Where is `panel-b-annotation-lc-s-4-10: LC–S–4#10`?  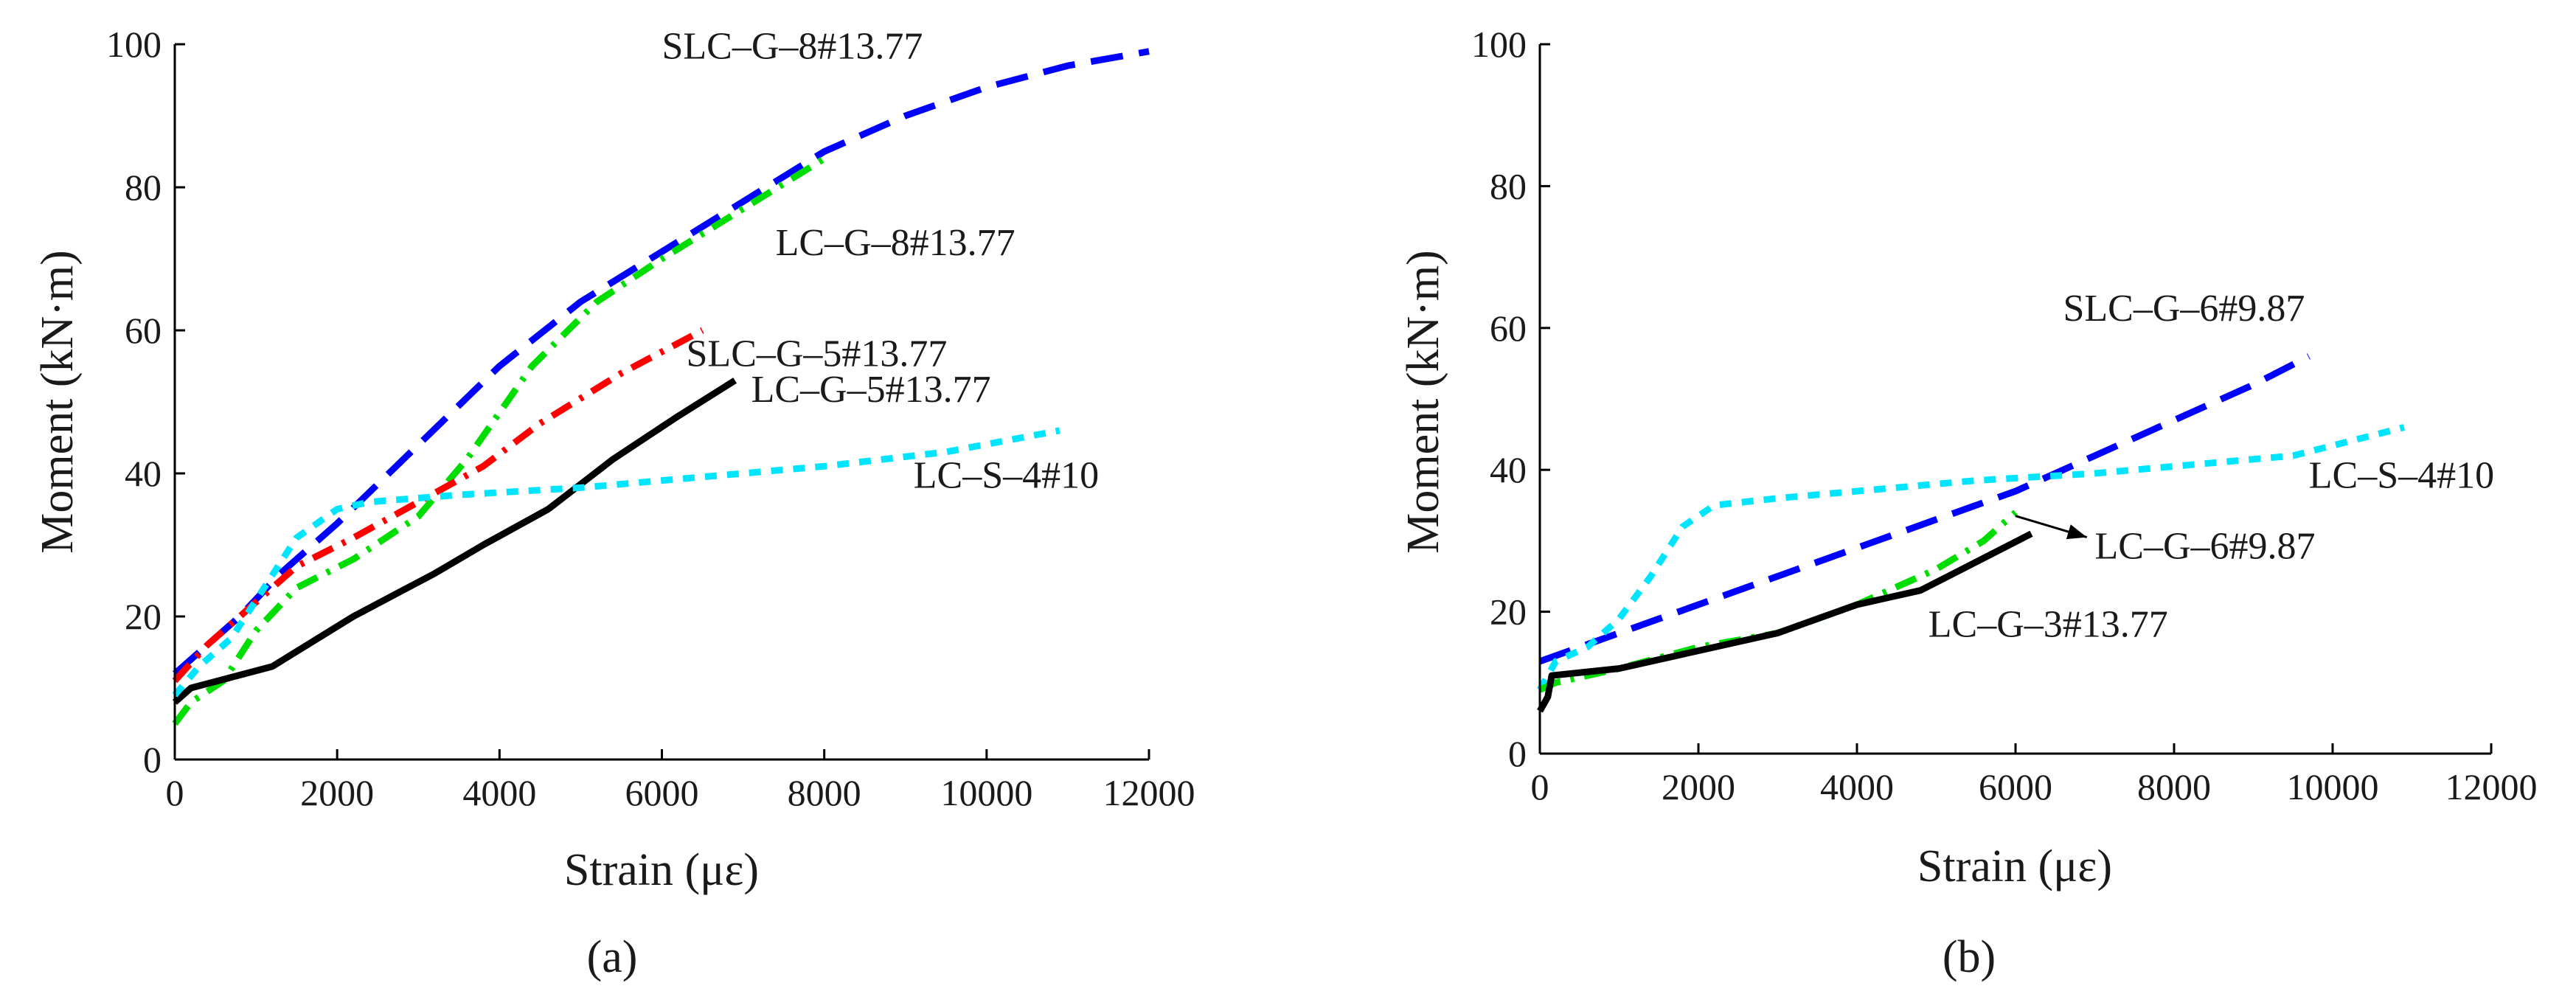
panel-b-annotation-lc-s-4-10: LC–S–4#10 is located at coordinates (2401, 475).